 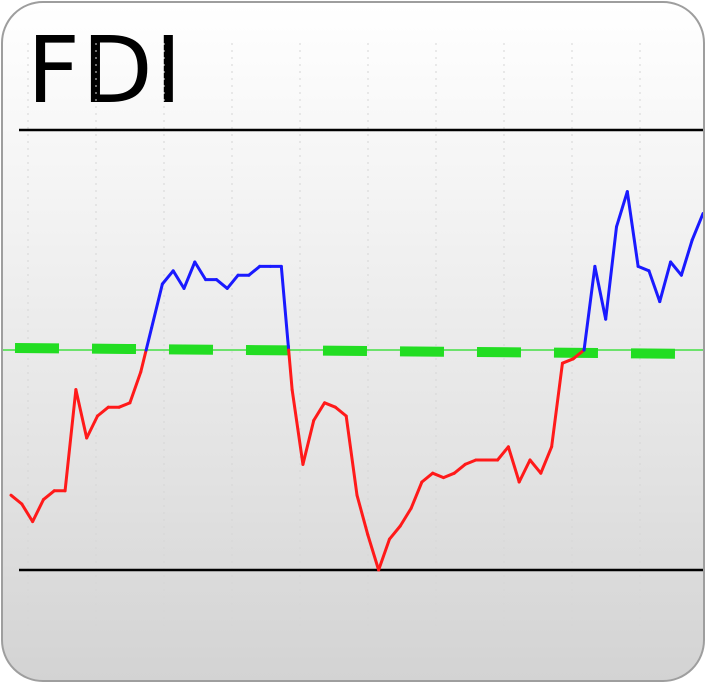 What do you see at coordinates (358, 351) in the screenshot?
I see `threshold-dashed-line` at bounding box center [358, 351].